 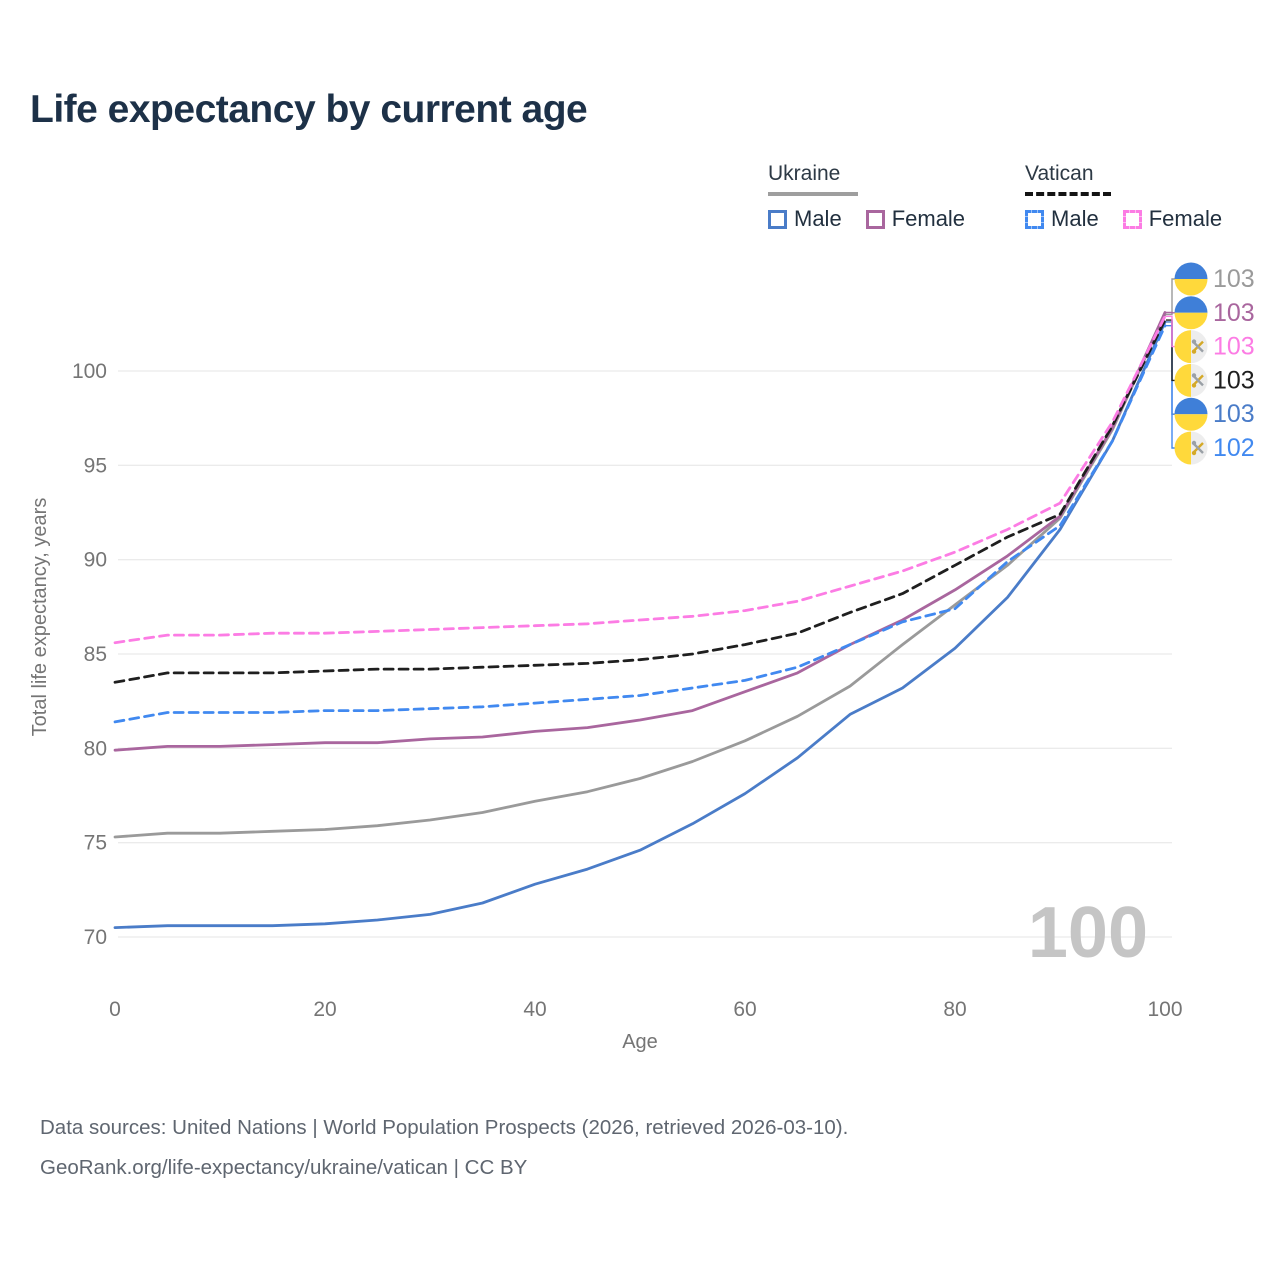 What do you see at coordinates (1234, 313) in the screenshot?
I see `end-label-ukraine-female: 103` at bounding box center [1234, 313].